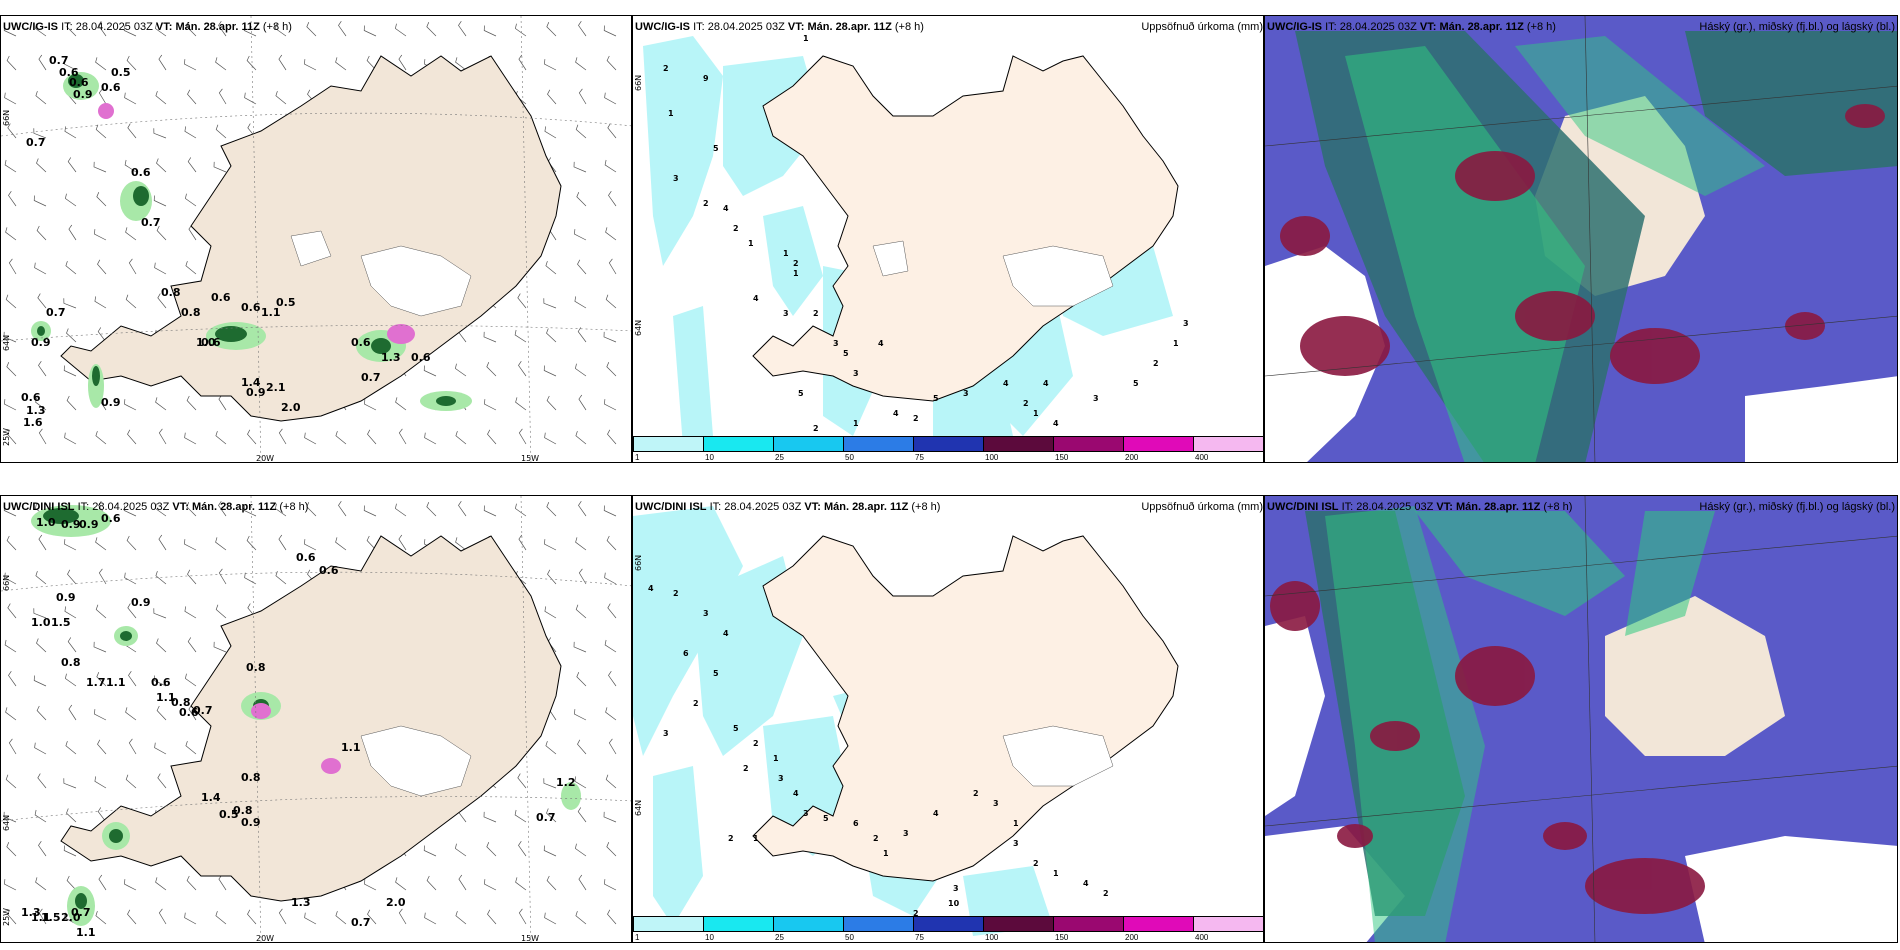 The height and width of the screenshot is (950, 1900). Describe the element at coordinates (166, 697) in the screenshot. I see `map-value-label: 1.1` at that location.